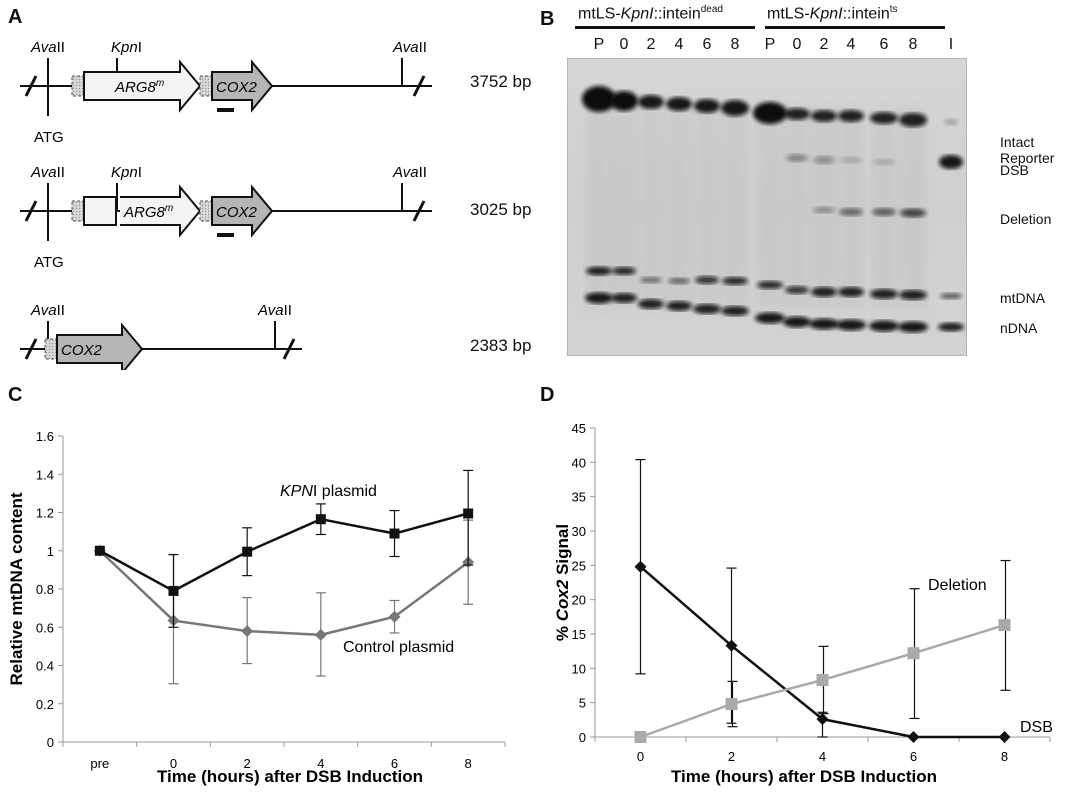 The height and width of the screenshot is (800, 1076). I want to click on band-label-ndna: nDNA, so click(1019, 328).